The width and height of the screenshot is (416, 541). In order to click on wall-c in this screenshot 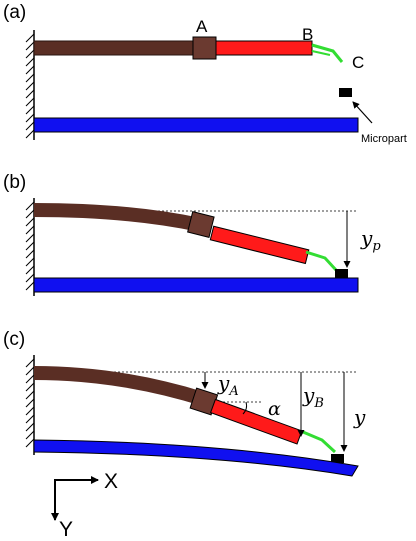, I will do `click(30, 405)`.